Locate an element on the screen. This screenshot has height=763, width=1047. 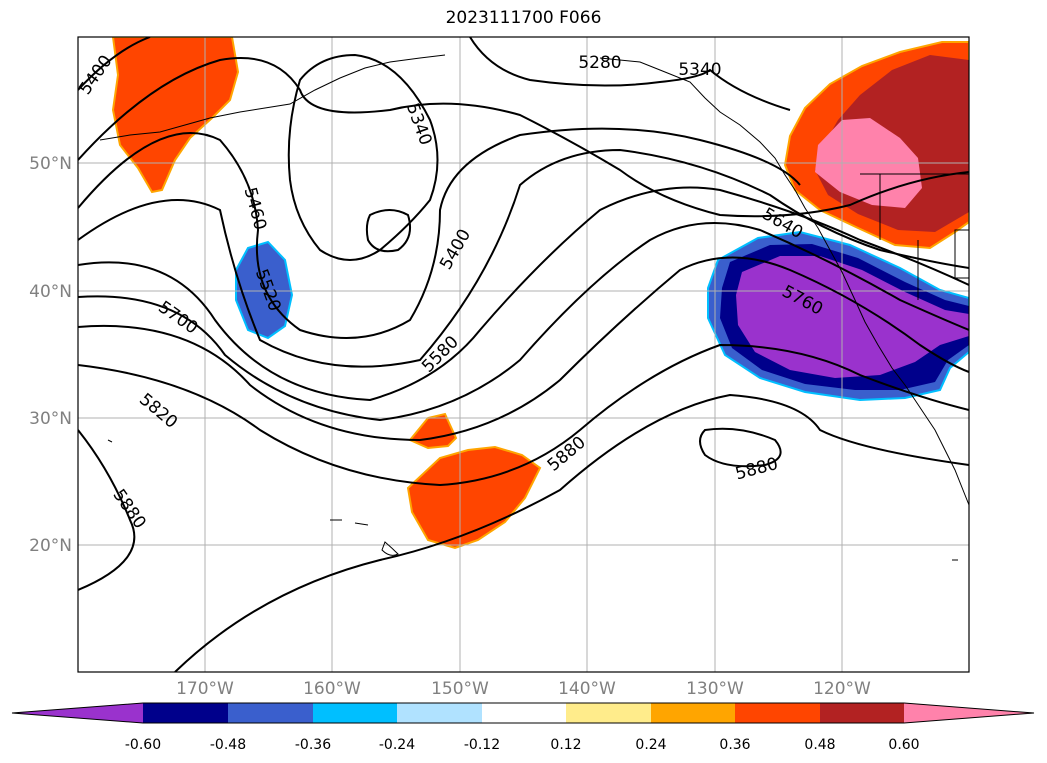
lon-label: 120°W is located at coordinates (842, 689).